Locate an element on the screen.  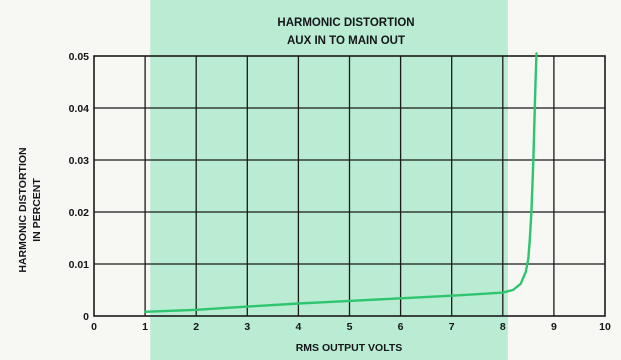
x-tick-label: 2 is located at coordinates (196, 327).